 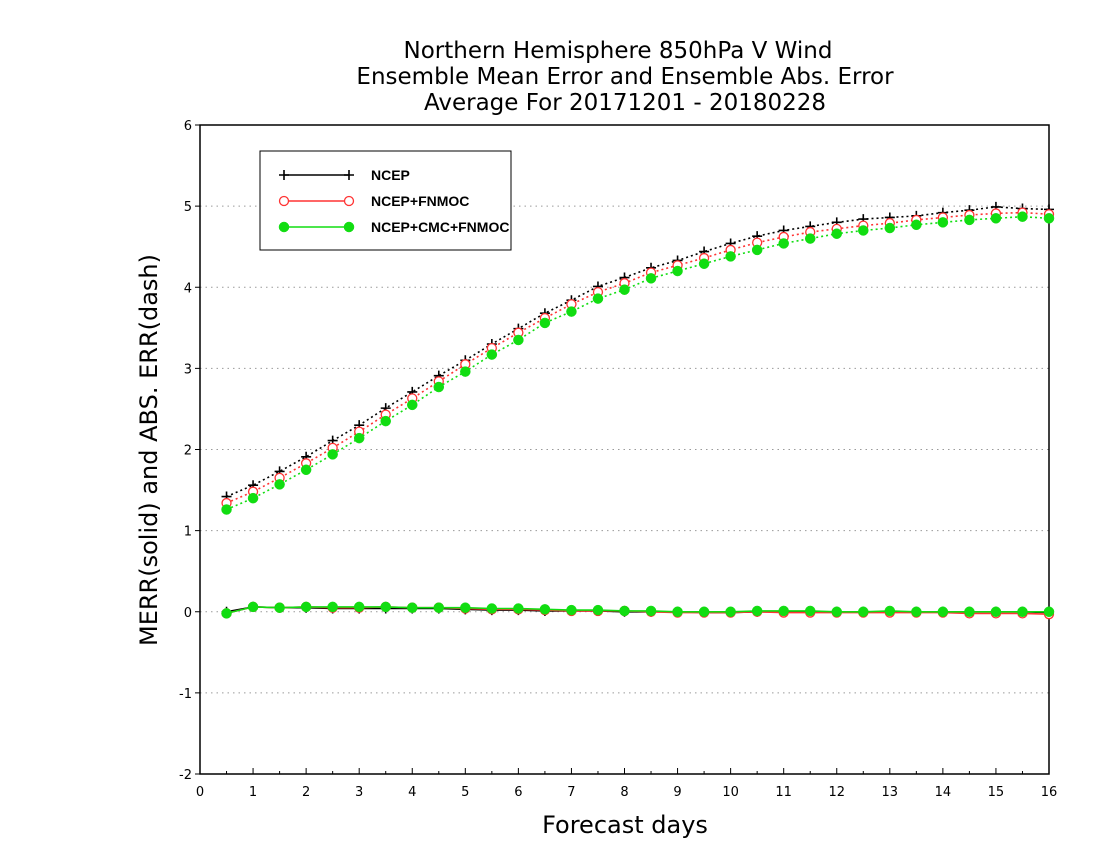 What do you see at coordinates (188, 451) in the screenshot?
I see `y-tick-label: 2` at bounding box center [188, 451].